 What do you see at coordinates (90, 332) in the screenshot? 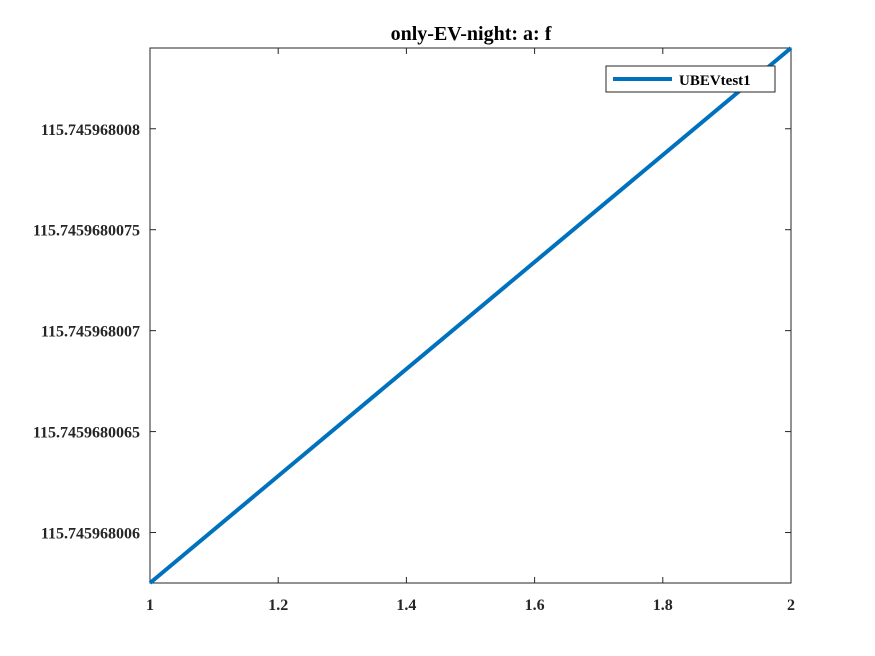
I see `y-tick-label: 115.745968007` at bounding box center [90, 332].